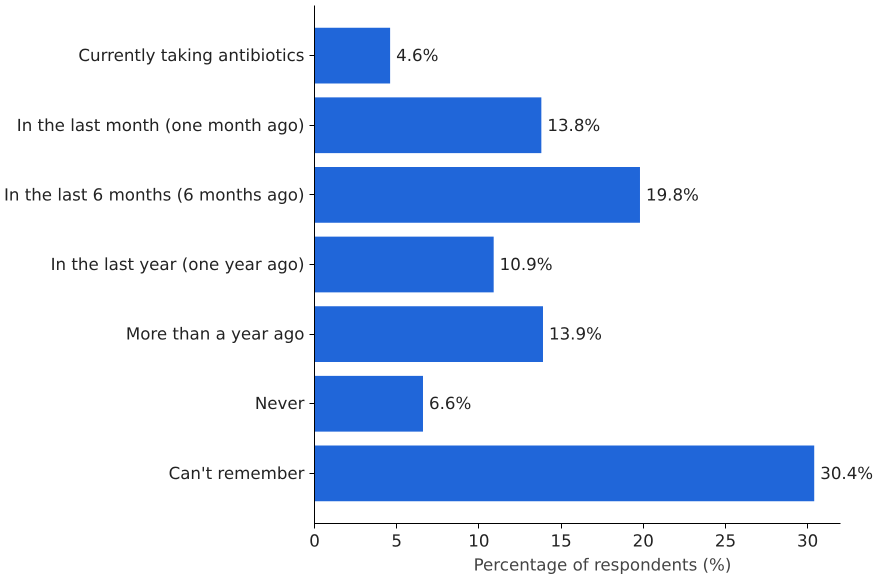  What do you see at coordinates (279, 404) in the screenshot?
I see `y-tick-label: Never` at bounding box center [279, 404].